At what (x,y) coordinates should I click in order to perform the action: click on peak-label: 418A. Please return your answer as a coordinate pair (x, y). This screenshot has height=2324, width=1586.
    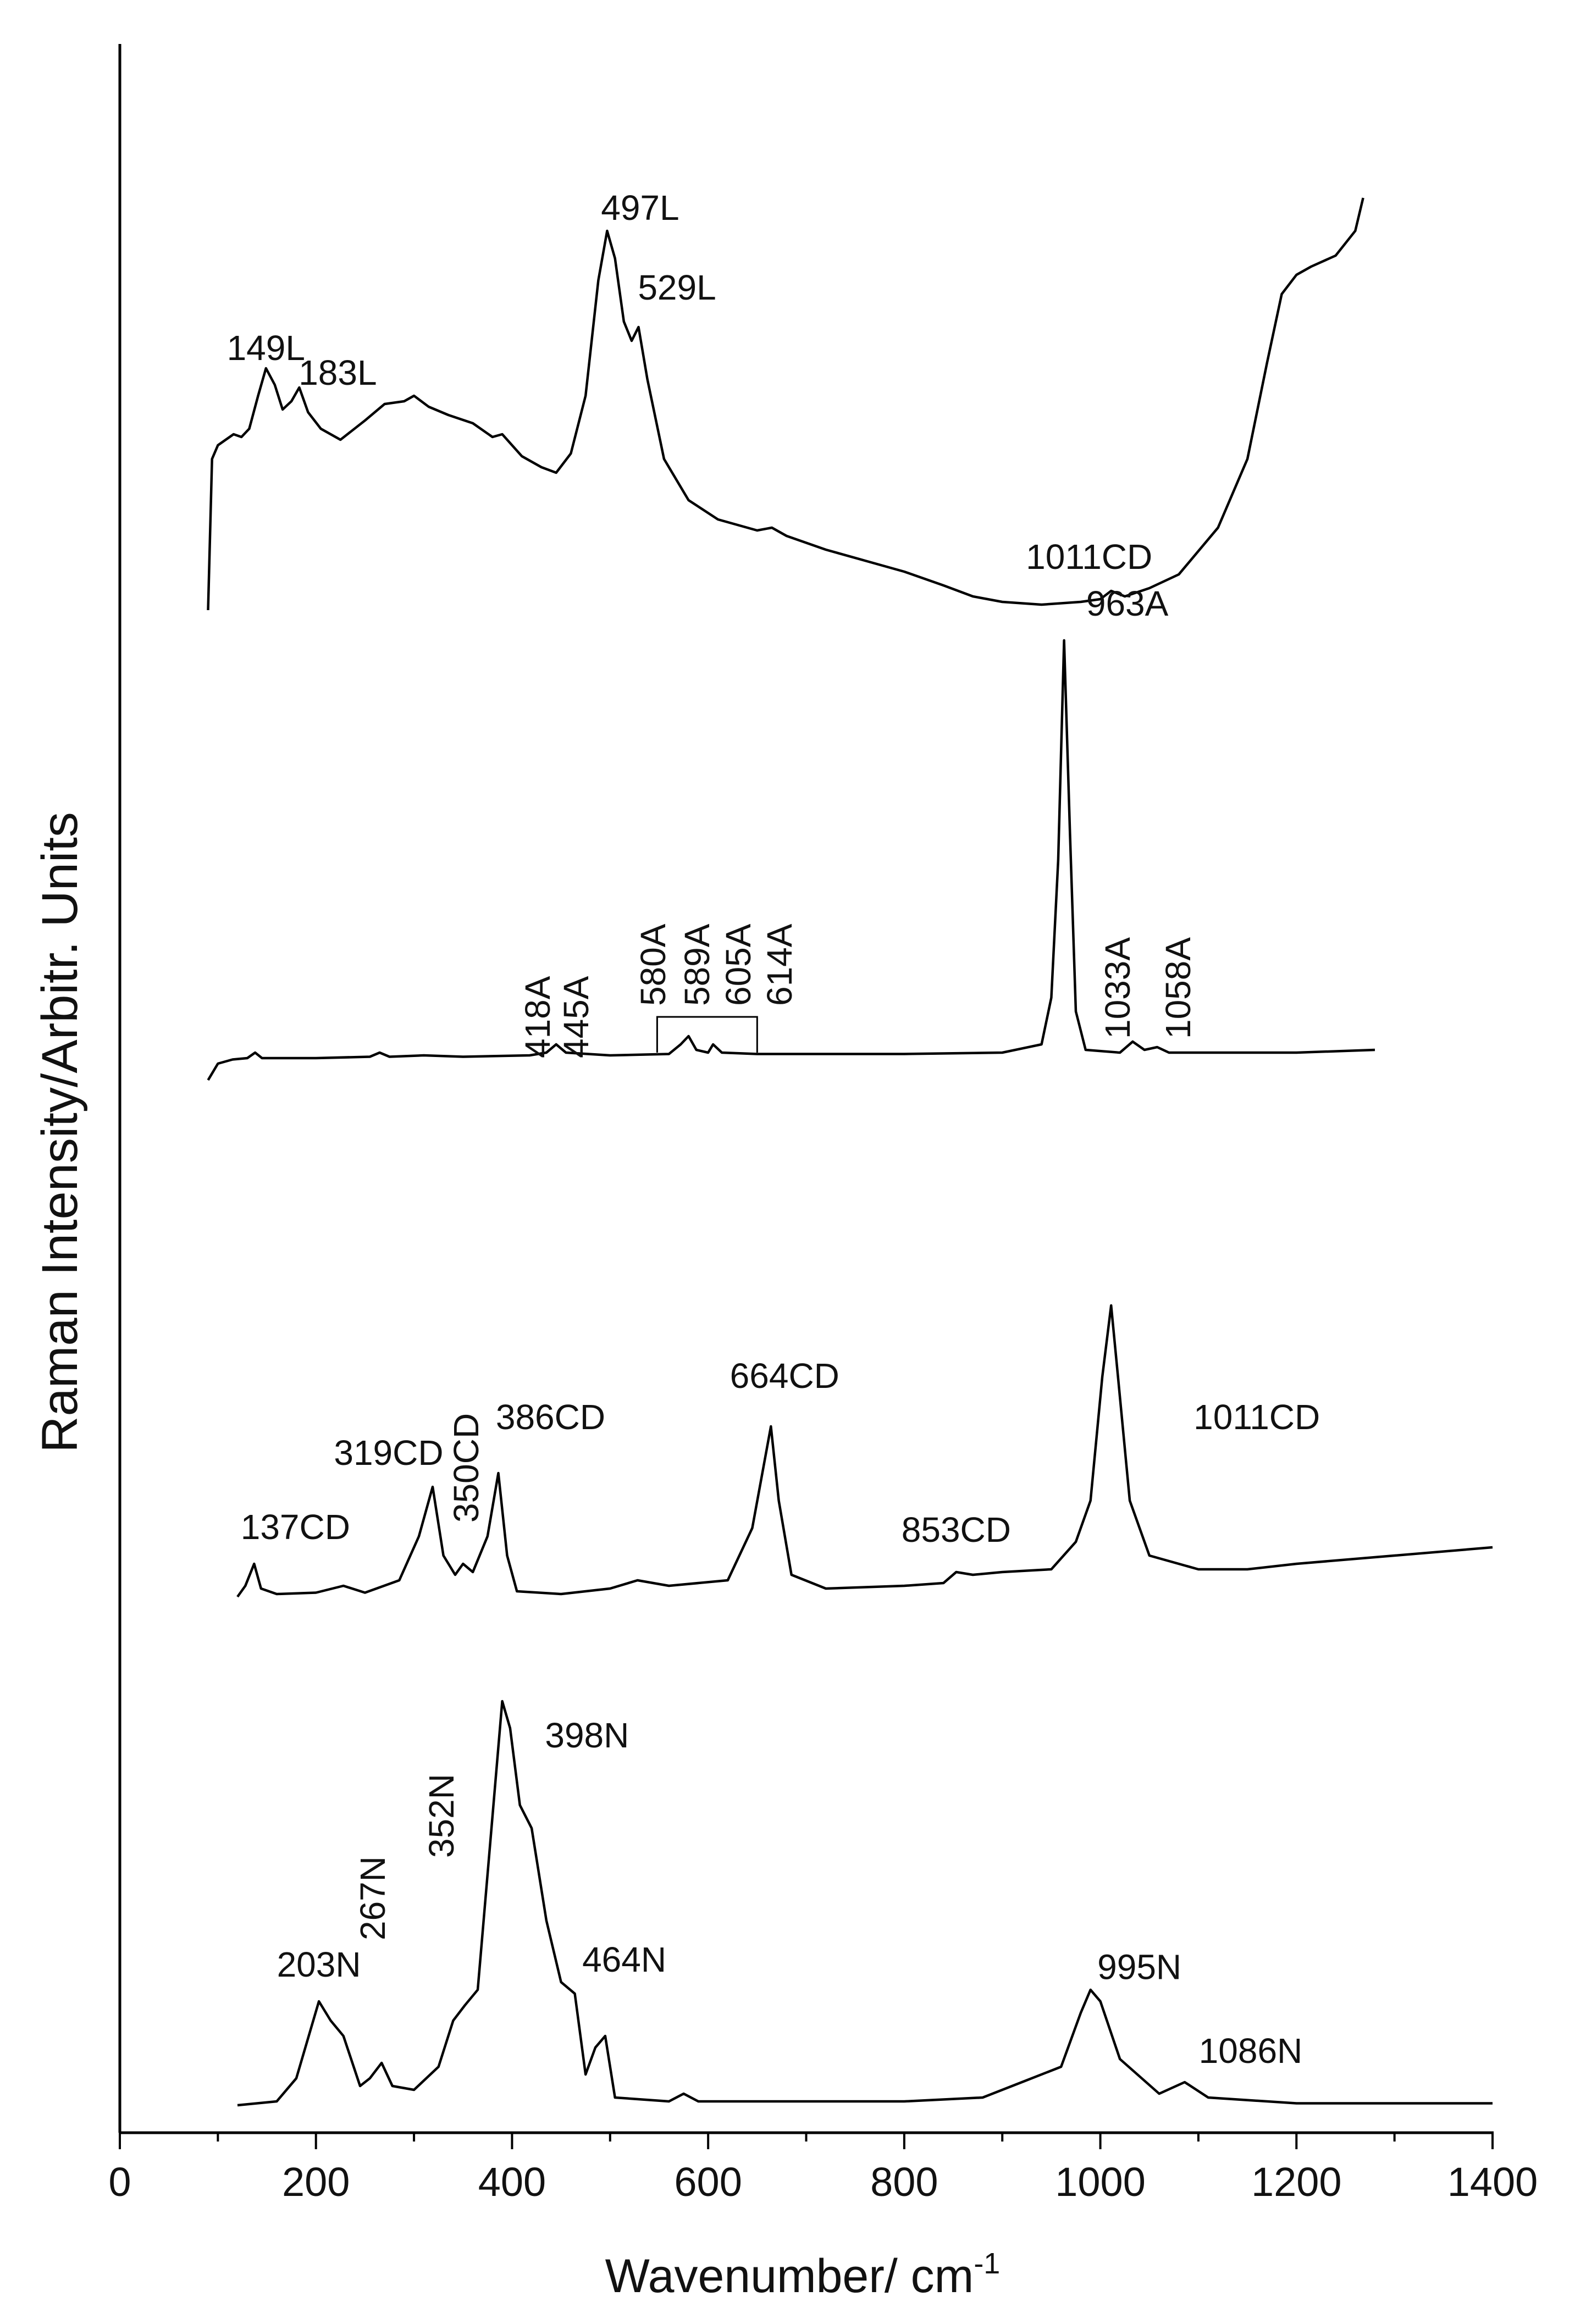
    Looking at the image, I should click on (537, 1017).